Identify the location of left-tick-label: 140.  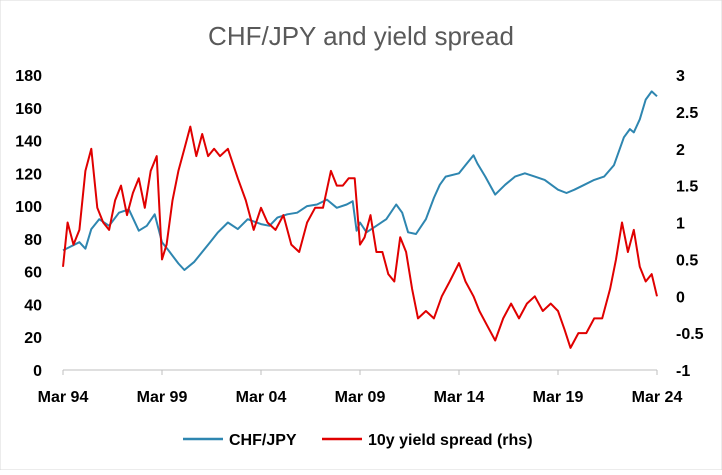
(28, 142).